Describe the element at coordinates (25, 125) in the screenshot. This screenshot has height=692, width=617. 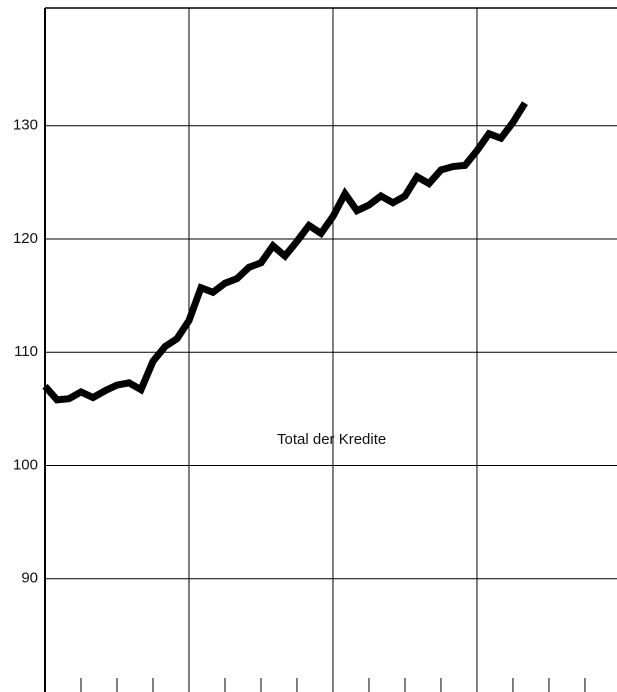
I see `y-tick-label: 130` at that location.